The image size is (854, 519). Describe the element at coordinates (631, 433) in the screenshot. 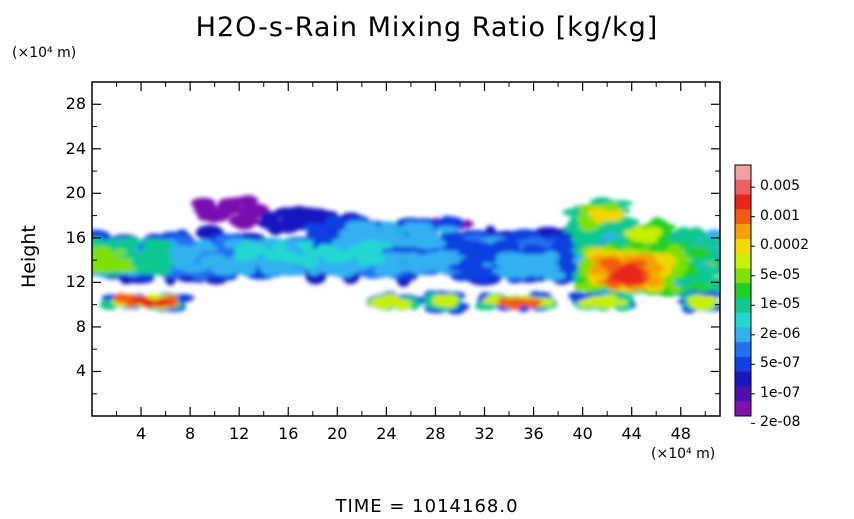

I see `x-tick-label: 44` at that location.